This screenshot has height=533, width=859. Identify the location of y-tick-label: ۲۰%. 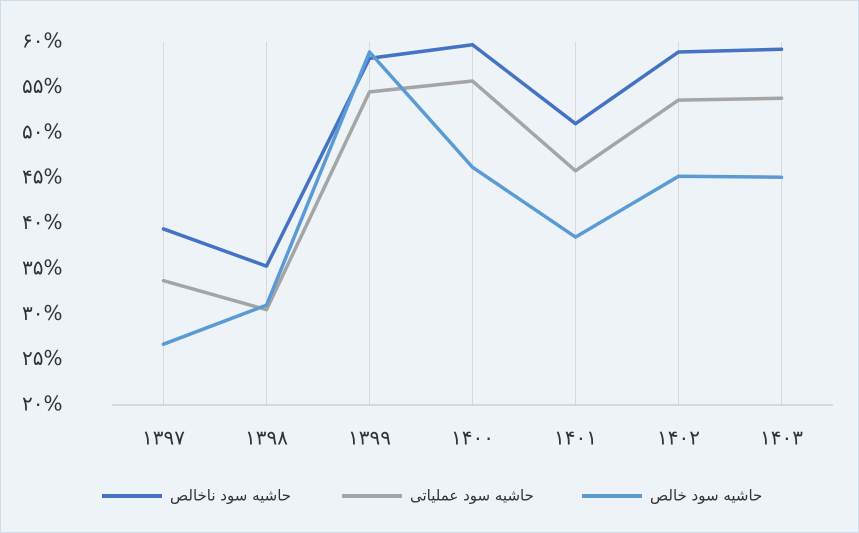
(42, 404).